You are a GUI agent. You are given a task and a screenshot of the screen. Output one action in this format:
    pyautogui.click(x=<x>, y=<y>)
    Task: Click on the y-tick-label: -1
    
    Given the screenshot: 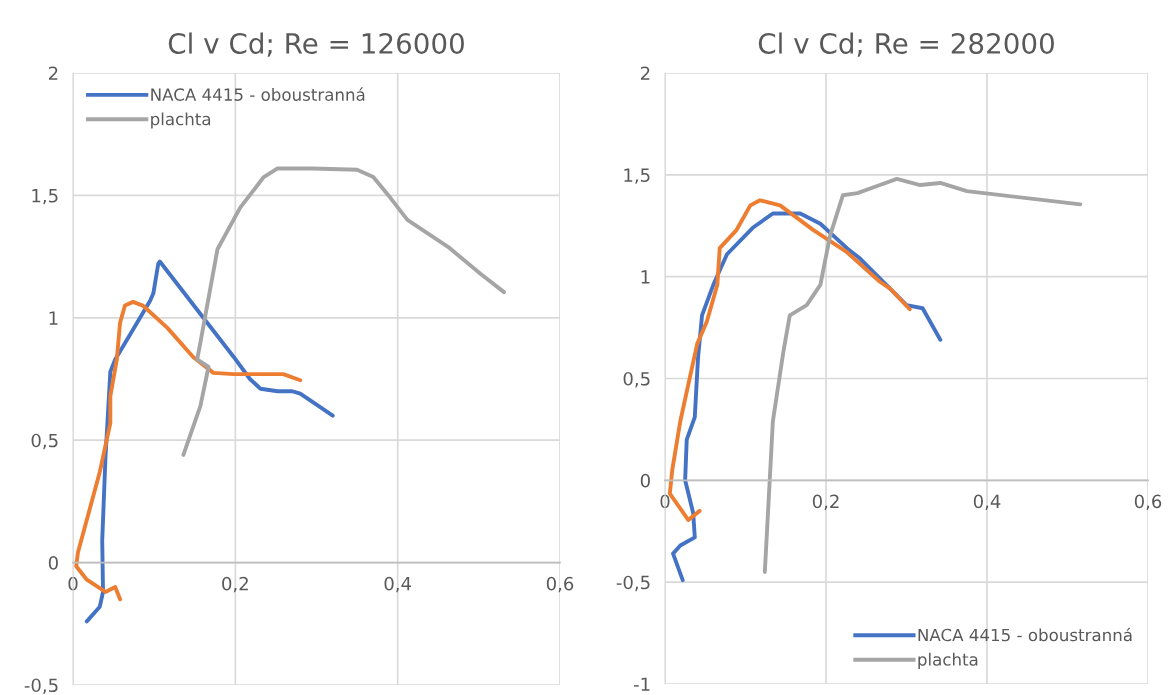 What is the action you would take?
    pyautogui.click(x=641, y=684)
    